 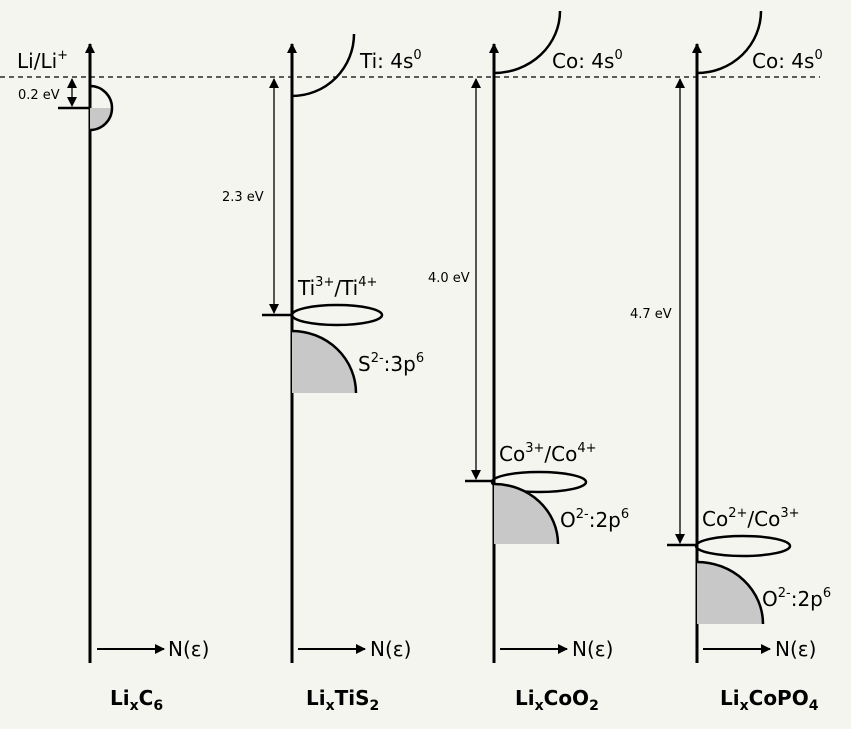 I want to click on redox-band-litis2, so click(x=337, y=315).